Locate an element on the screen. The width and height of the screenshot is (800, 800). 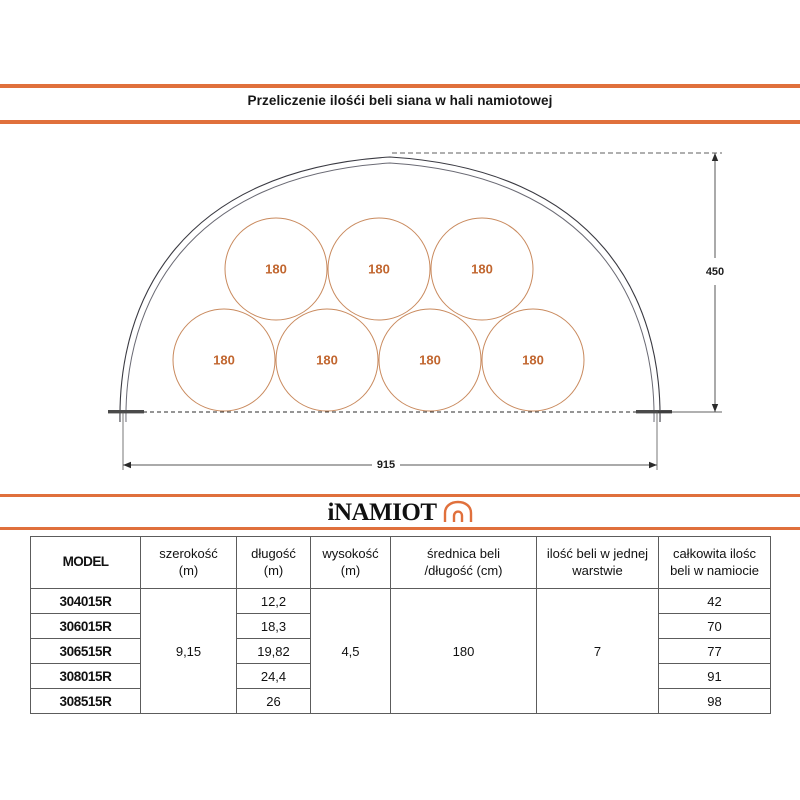
cell-model: 308015R is located at coordinates (85, 676).